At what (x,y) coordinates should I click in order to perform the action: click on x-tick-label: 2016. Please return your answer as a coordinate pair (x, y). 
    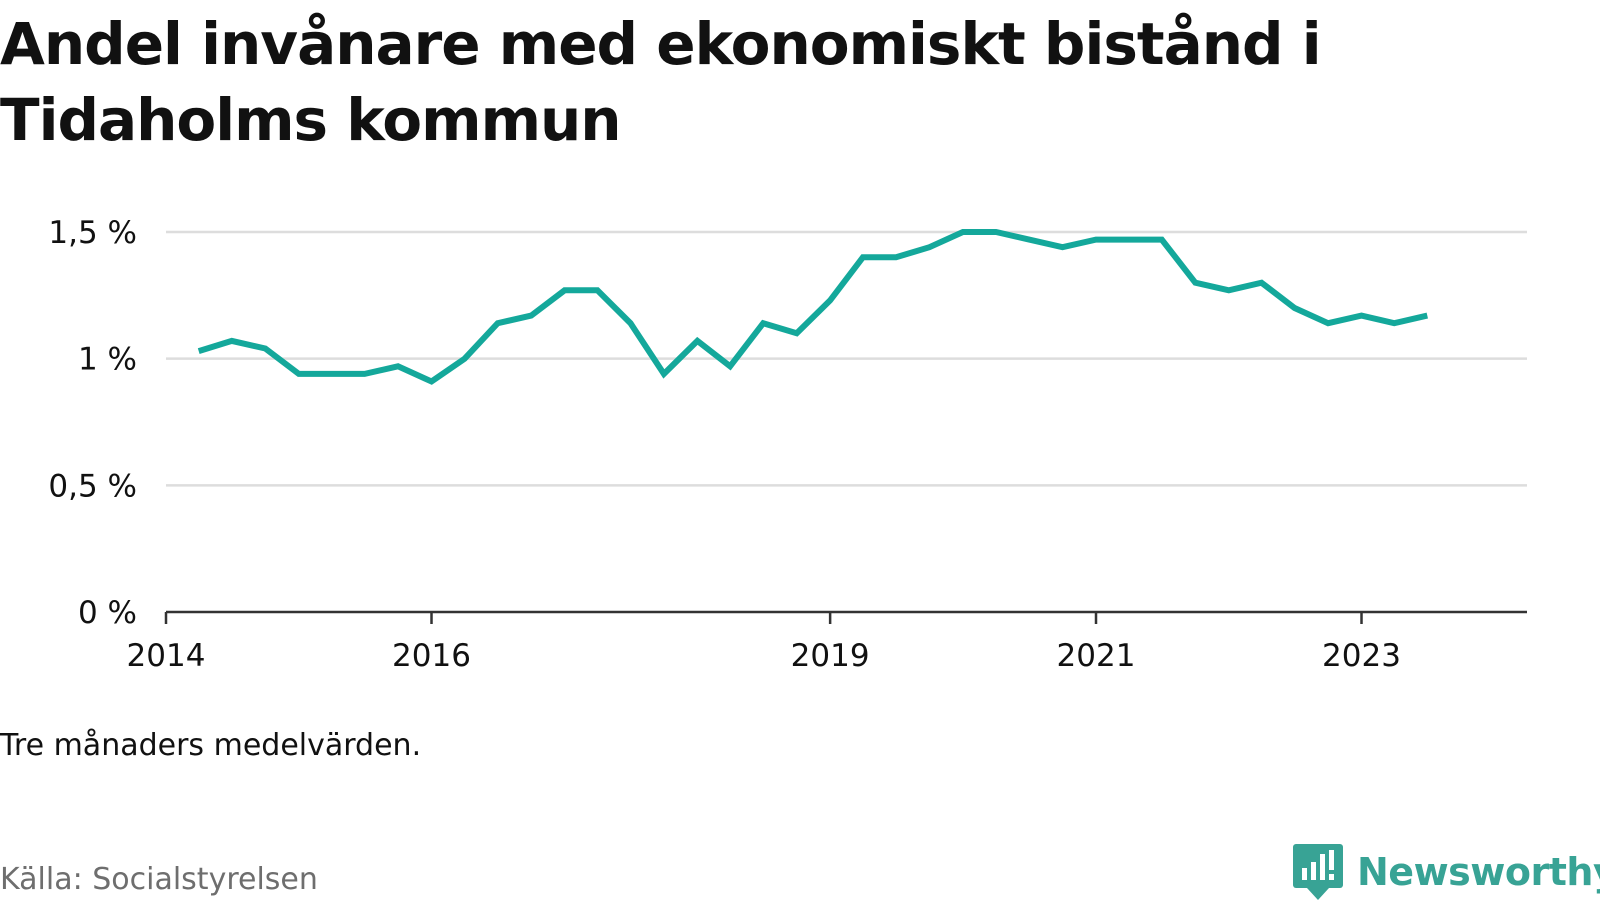
    Looking at the image, I should click on (431, 656).